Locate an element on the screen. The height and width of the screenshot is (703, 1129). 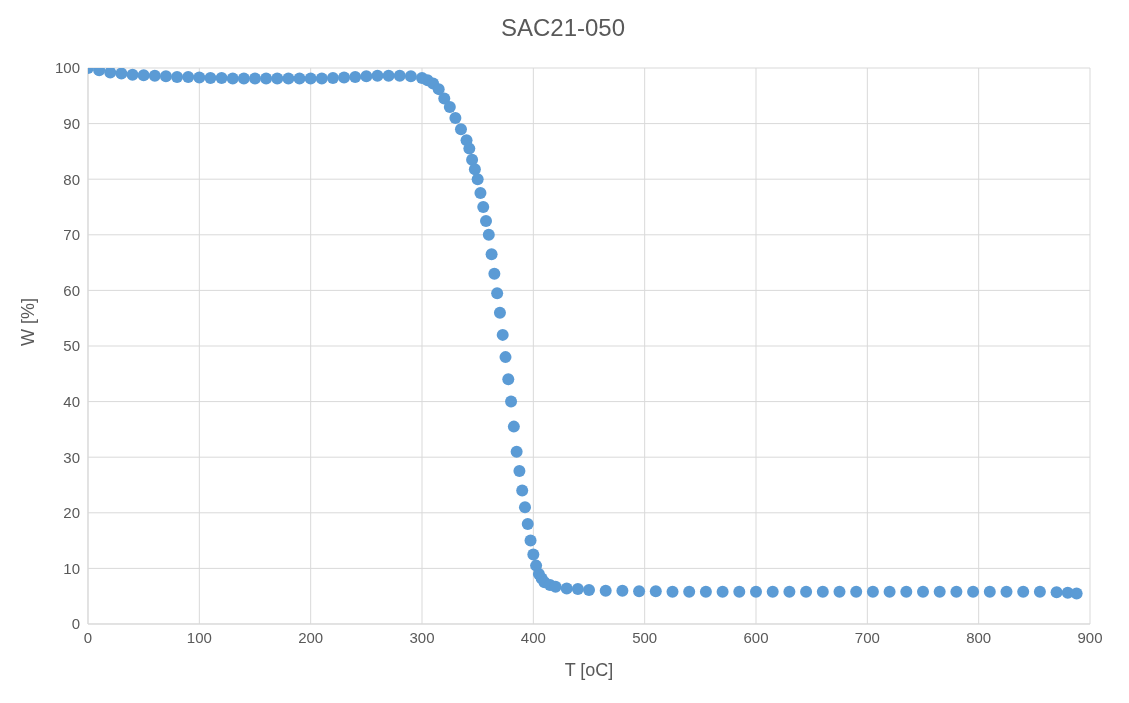
y-tick-label: 40 is located at coordinates (71, 401).